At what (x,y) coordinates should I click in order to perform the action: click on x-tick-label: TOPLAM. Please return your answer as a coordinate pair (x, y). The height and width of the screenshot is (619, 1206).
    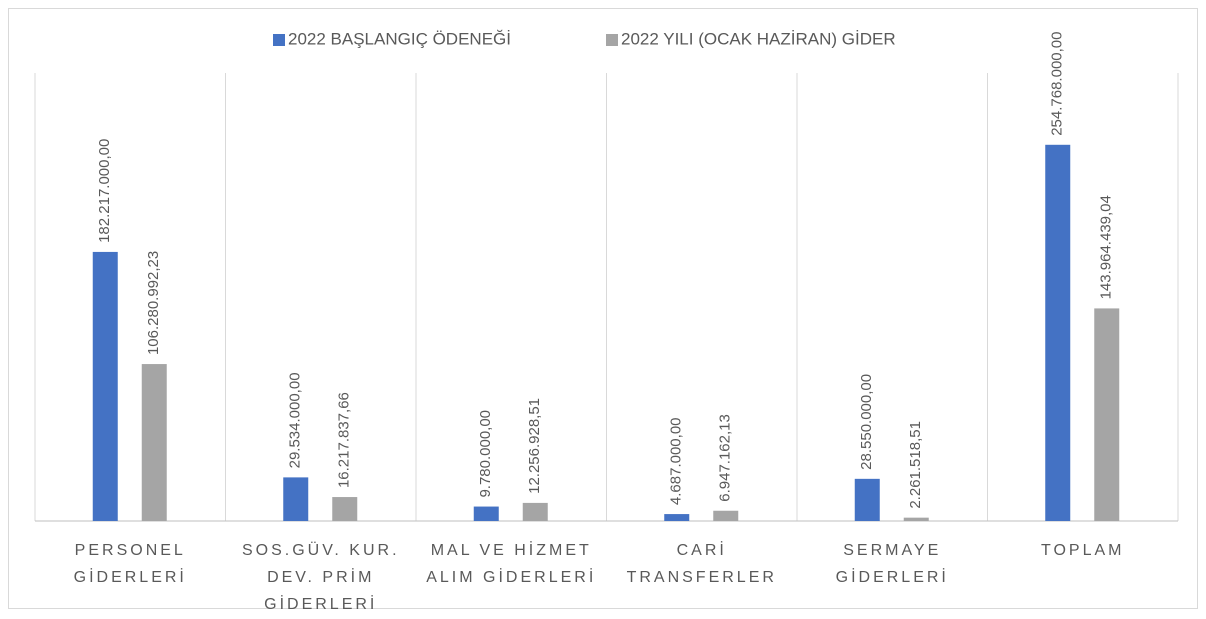
    Looking at the image, I should click on (1083, 550).